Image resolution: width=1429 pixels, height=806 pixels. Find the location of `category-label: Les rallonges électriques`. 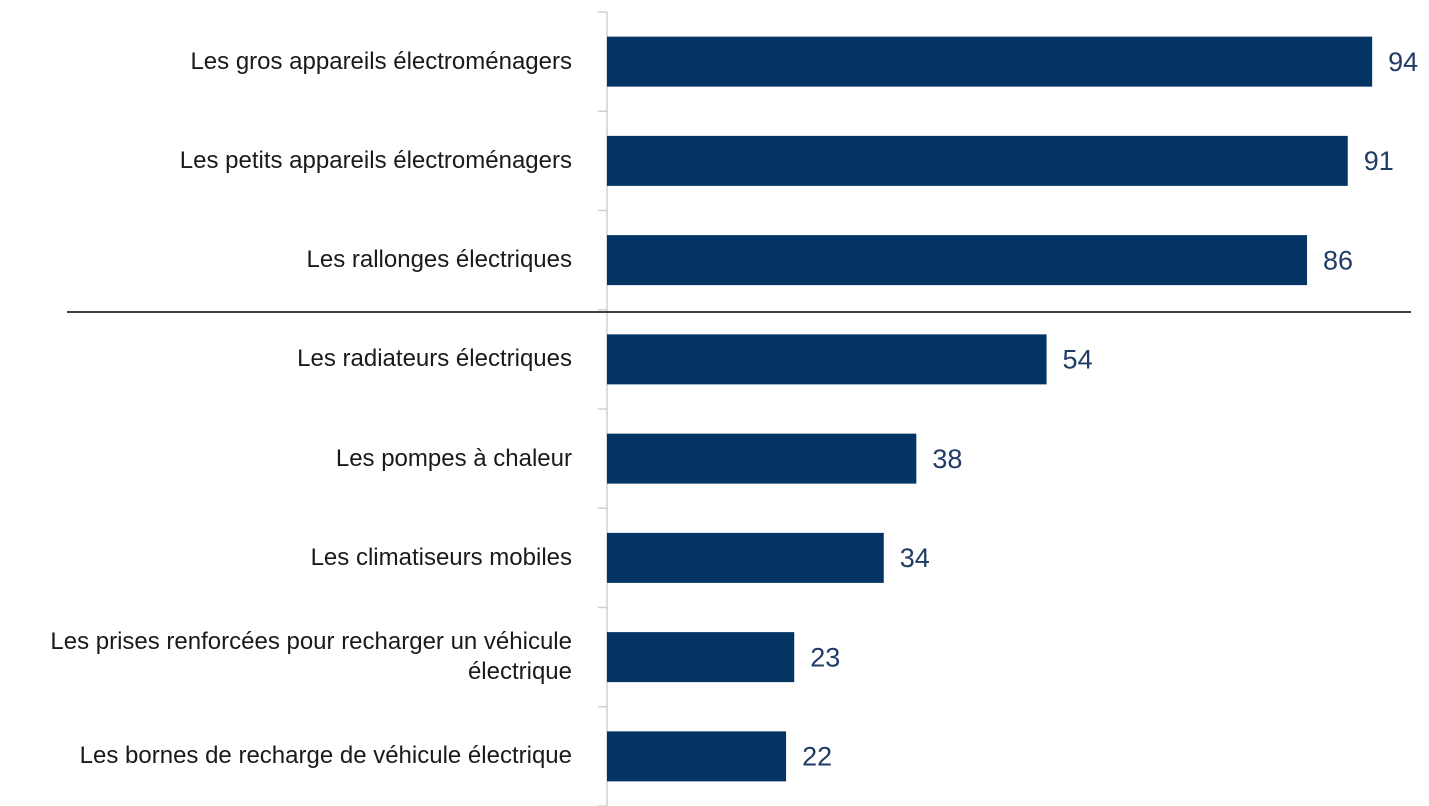

category-label: Les rallonges électriques is located at coordinates (439, 260).